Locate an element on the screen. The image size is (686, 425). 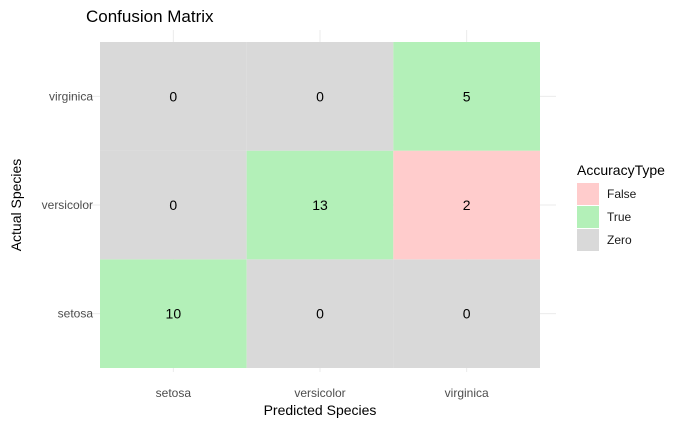
cell-value-label: 13 is located at coordinates (320, 205).